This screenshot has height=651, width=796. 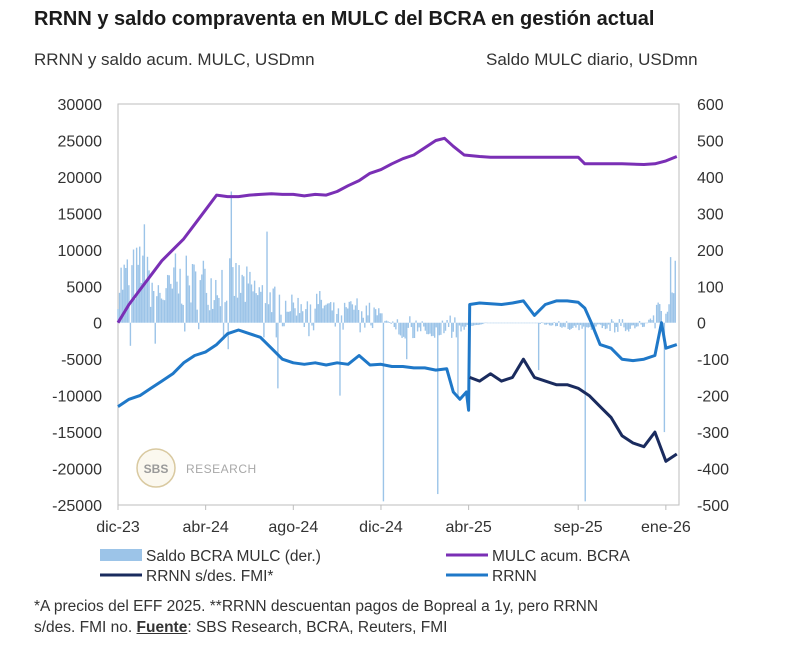 I want to click on right-axis-tick-label: 400, so click(x=710, y=178).